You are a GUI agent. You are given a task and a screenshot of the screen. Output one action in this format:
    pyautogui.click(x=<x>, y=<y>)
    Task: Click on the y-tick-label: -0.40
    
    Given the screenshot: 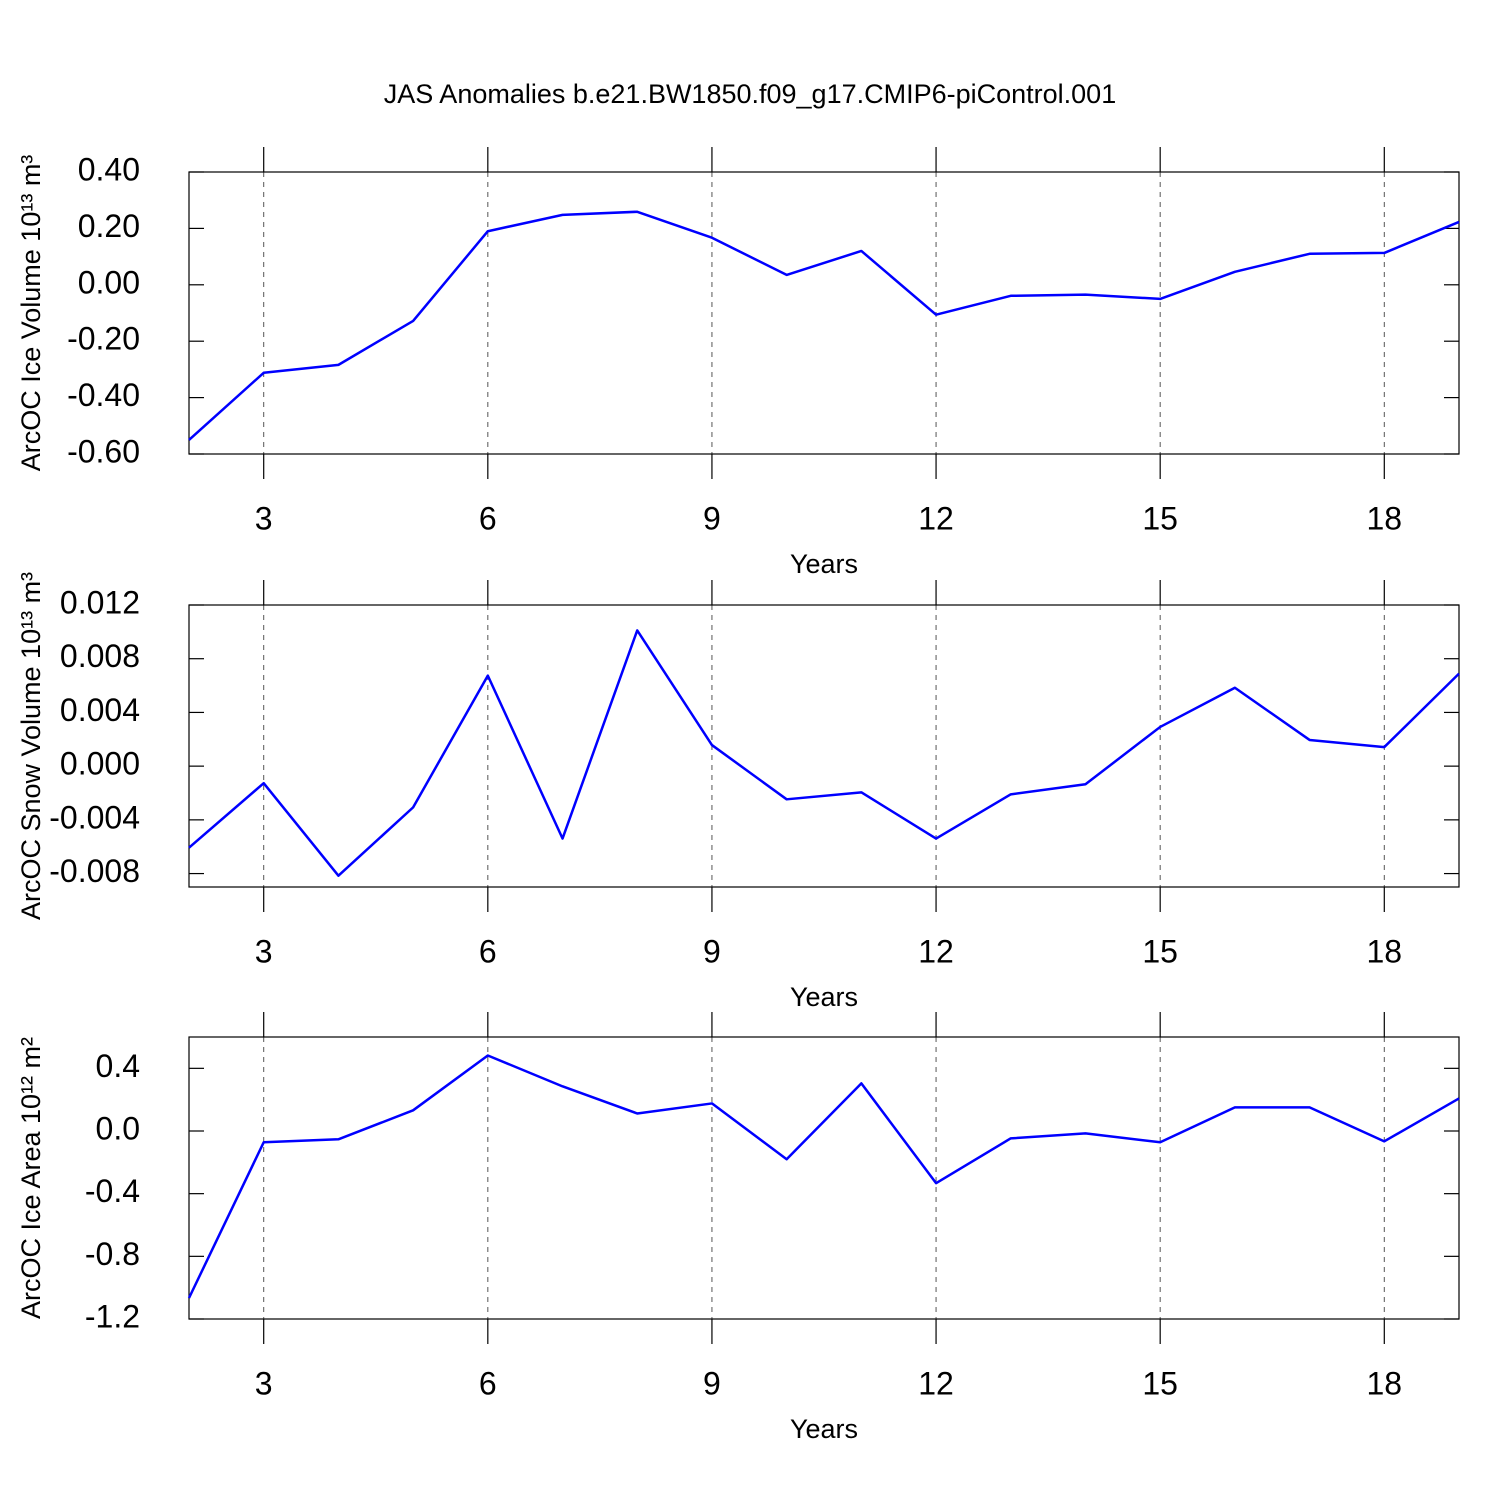 What is the action you would take?
    pyautogui.click(x=103, y=395)
    